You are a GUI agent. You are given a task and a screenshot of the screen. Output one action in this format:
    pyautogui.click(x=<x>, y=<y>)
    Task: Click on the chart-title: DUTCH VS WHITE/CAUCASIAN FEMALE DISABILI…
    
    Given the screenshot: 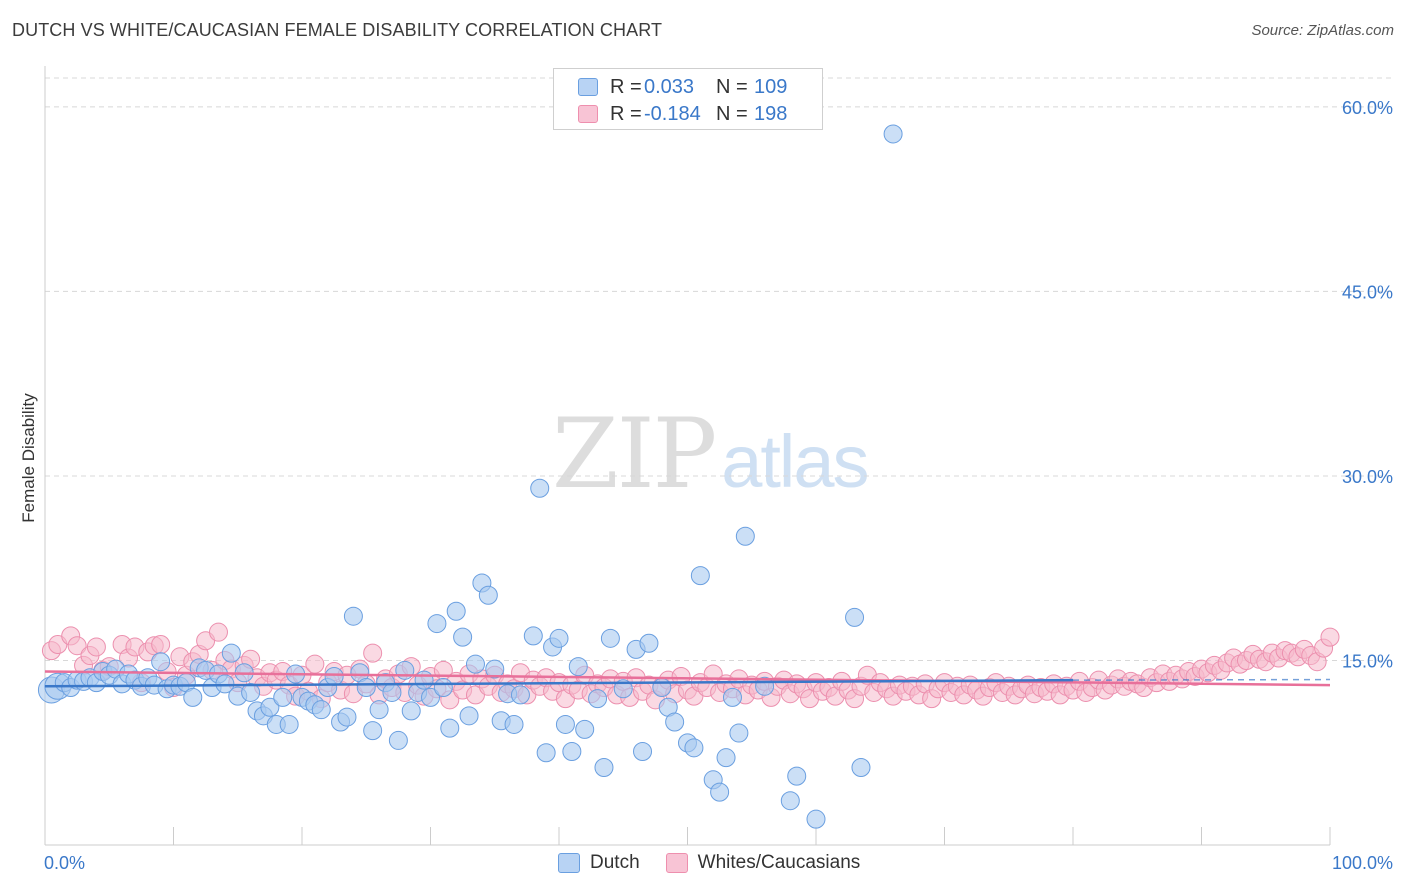 What is the action you would take?
    pyautogui.click(x=337, y=30)
    